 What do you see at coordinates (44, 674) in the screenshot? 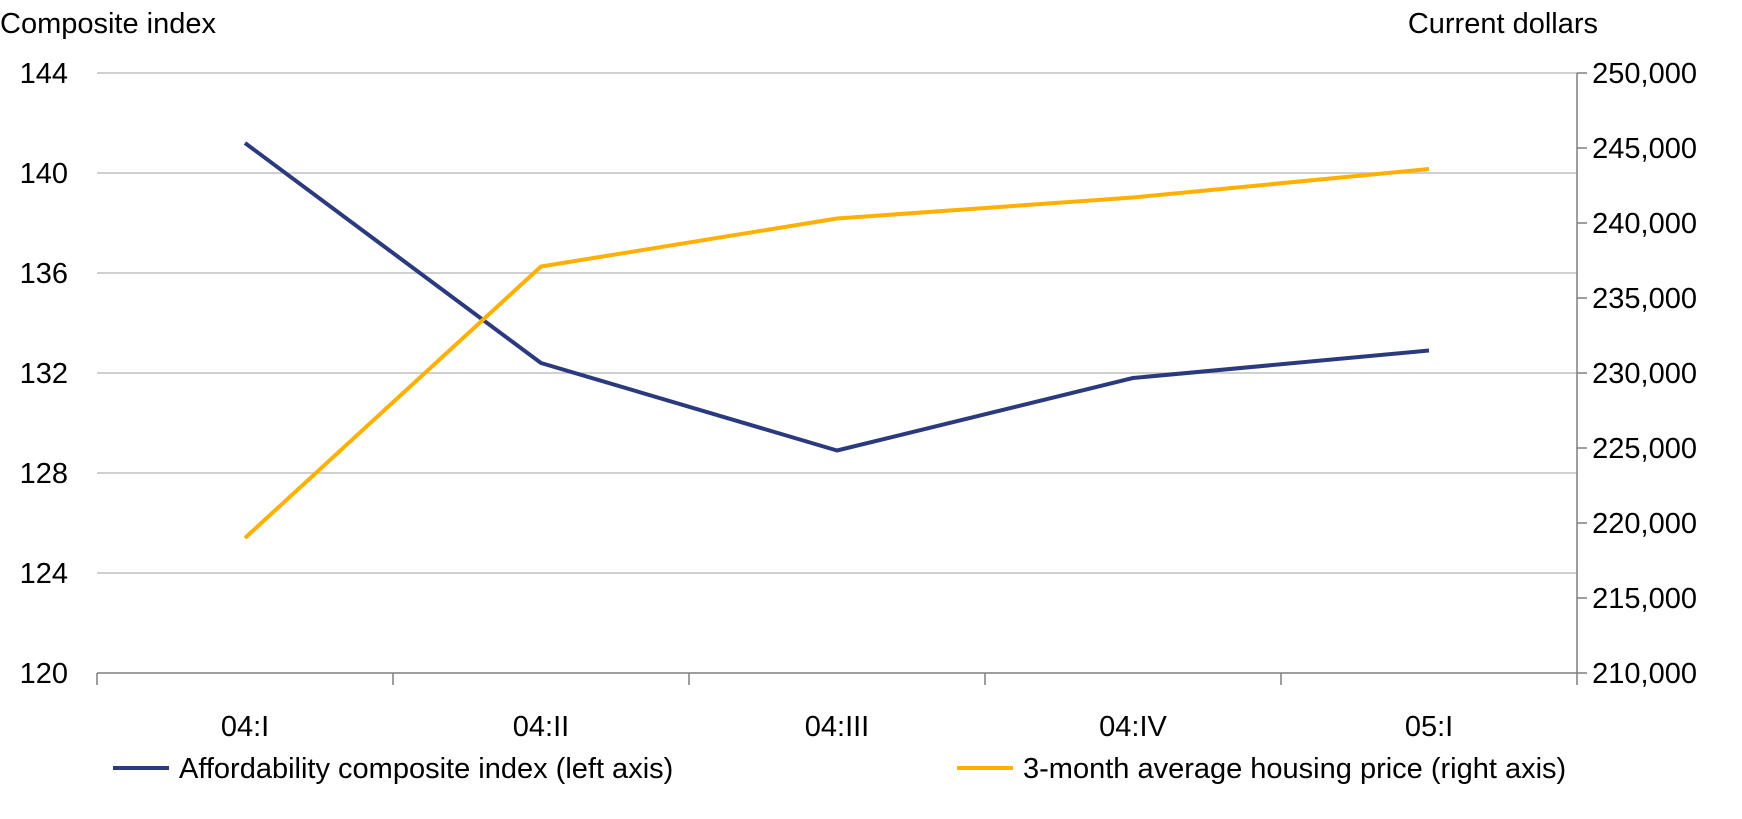
I see `left-tick-label: 120` at bounding box center [44, 674].